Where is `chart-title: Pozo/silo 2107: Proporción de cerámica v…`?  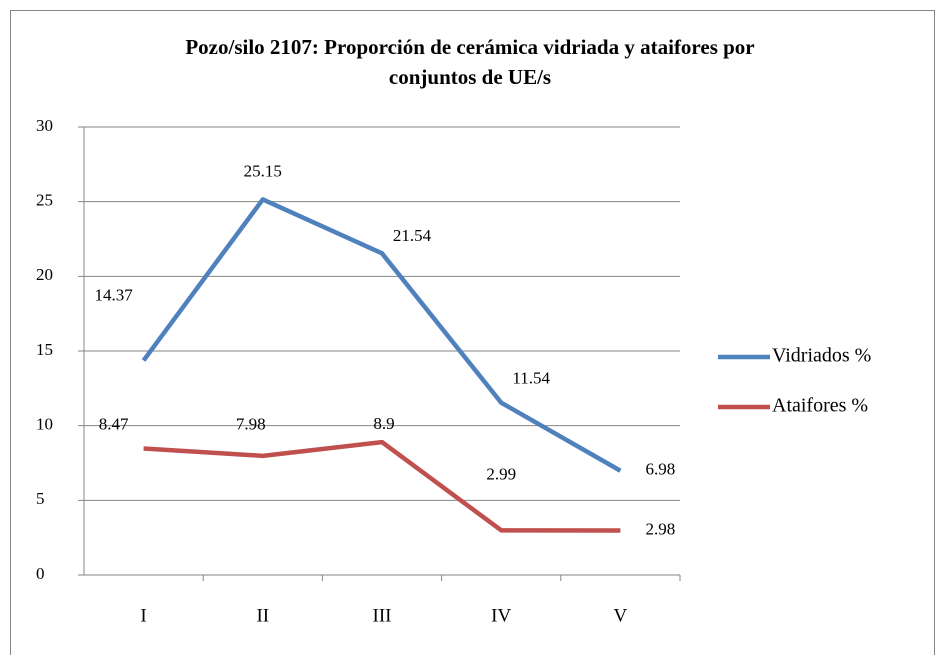 chart-title: Pozo/silo 2107: Proporción de cerámica v… is located at coordinates (470, 62).